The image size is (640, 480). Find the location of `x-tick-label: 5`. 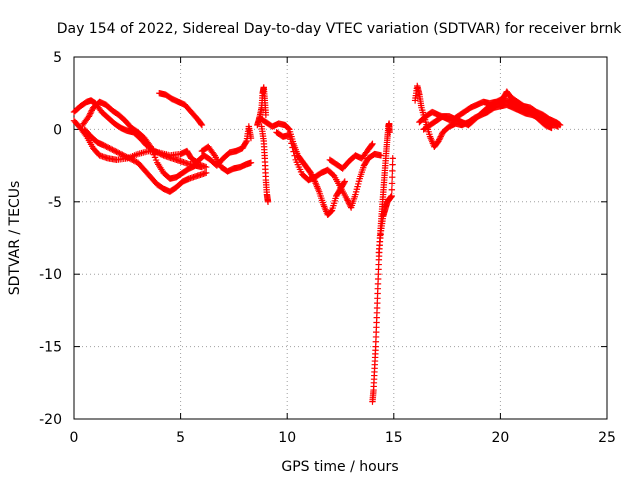

x-tick-label: 5 is located at coordinates (180, 438).